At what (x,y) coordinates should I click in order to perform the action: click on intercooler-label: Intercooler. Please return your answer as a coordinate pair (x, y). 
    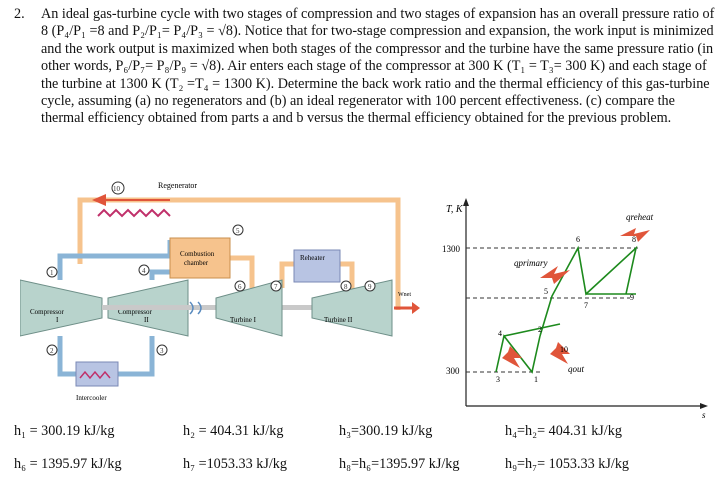
    Looking at the image, I should click on (91, 398).